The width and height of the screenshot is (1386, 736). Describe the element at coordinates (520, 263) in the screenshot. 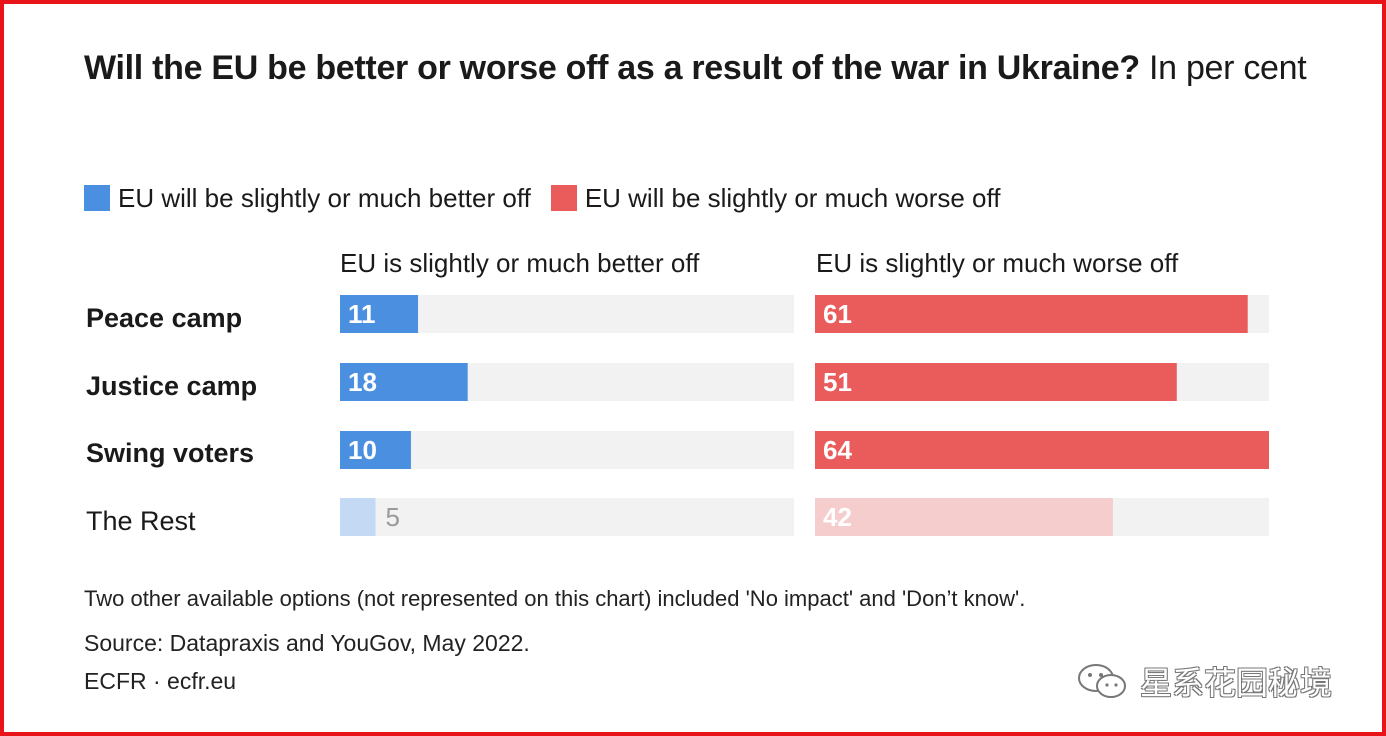

I see `panel-header-better: EU is slightly or much better off` at that location.